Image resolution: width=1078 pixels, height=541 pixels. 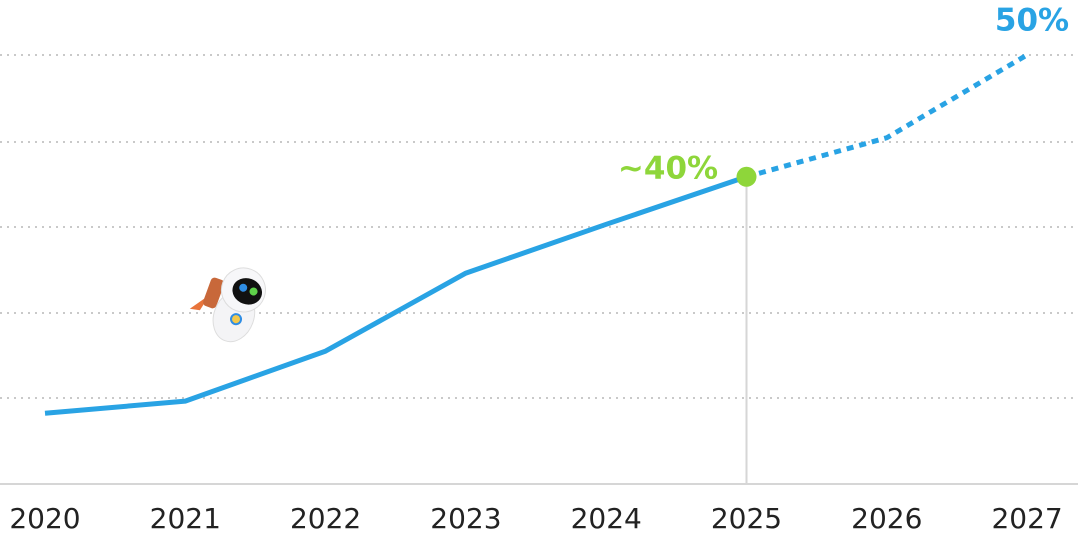 I want to click on x-tick-label: 2027, so click(x=1026, y=518).